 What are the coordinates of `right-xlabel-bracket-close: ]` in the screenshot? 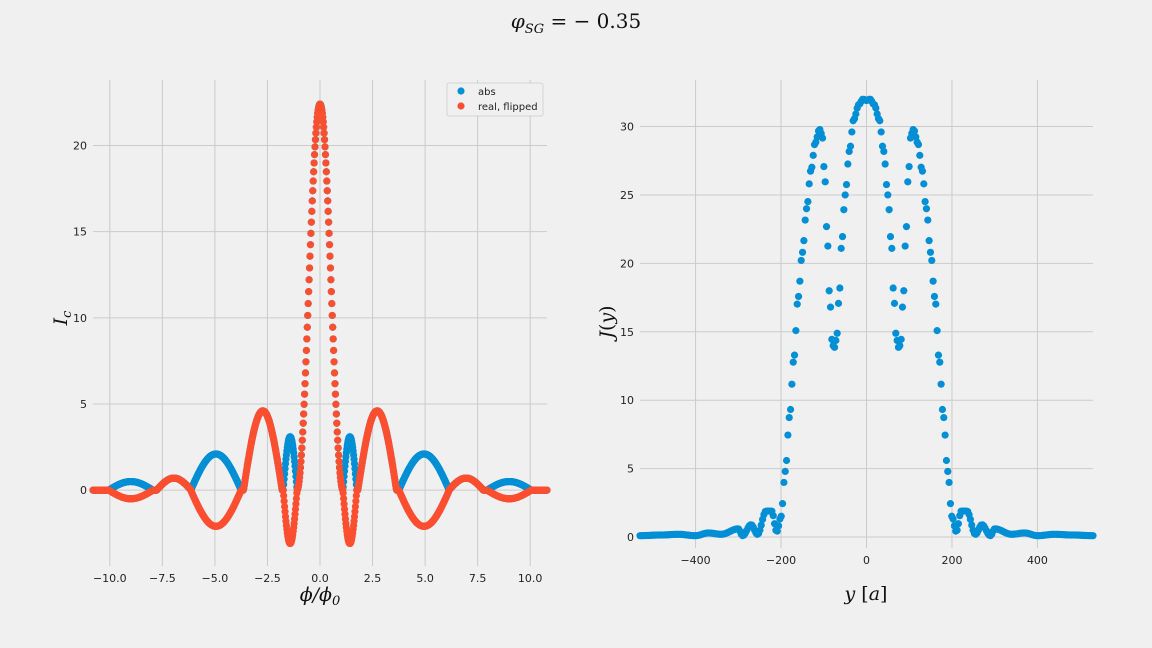 It's located at (883, 594).